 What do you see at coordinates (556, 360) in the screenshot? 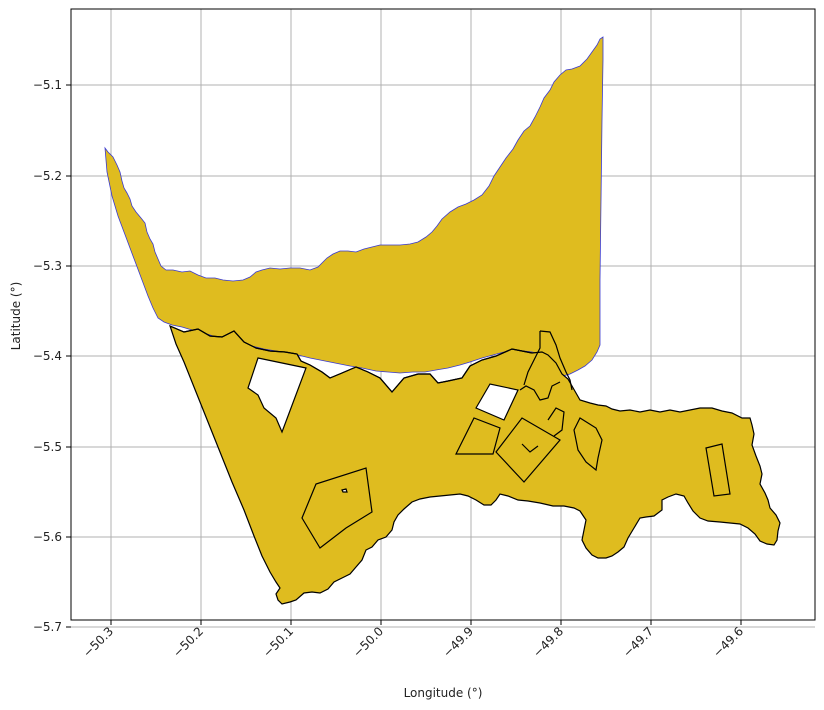
I see `boundary-east-strip` at bounding box center [556, 360].